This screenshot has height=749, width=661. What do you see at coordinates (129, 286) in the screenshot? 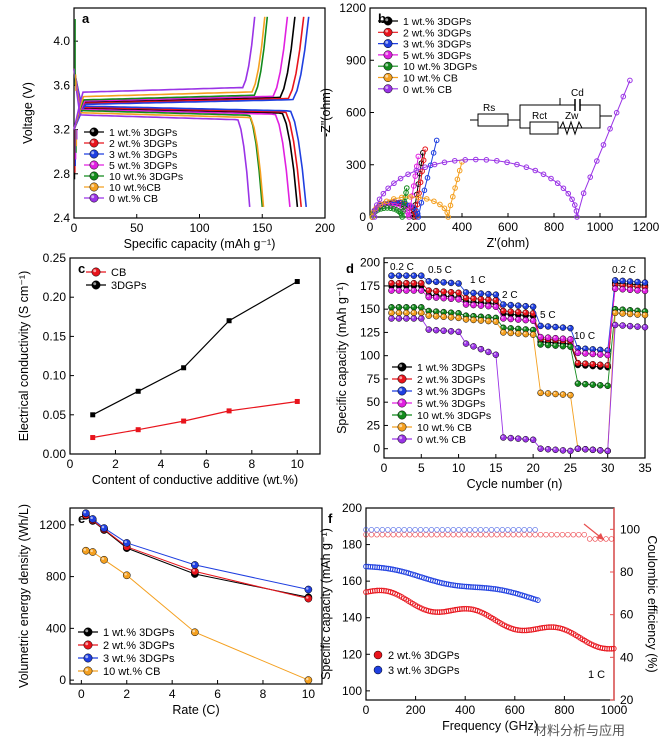
I see `legend-label: 3DGPs` at bounding box center [129, 286].